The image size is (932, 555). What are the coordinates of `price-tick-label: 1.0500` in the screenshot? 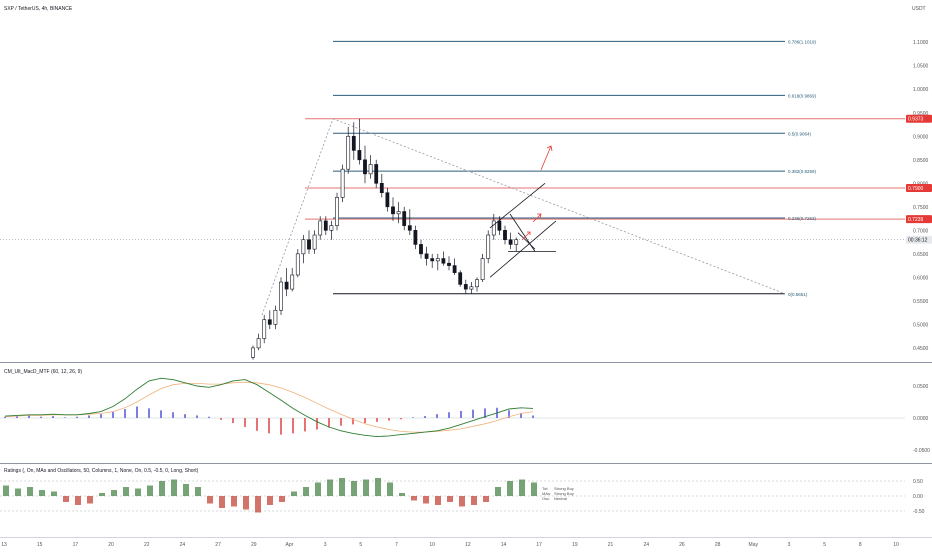 It's located at (921, 67).